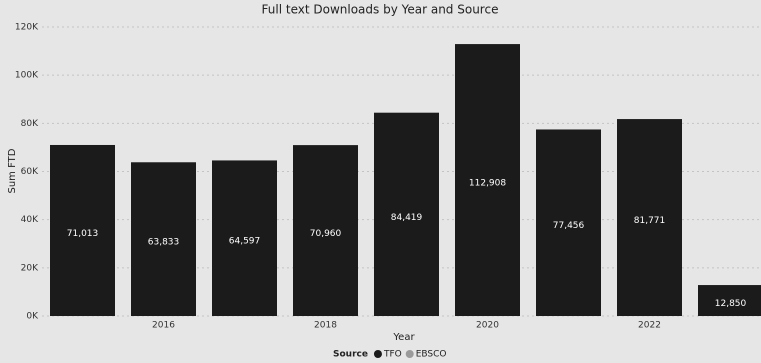 This screenshot has width=761, height=363. Describe the element at coordinates (650, 221) in the screenshot. I see `data-label: 81,771` at that location.